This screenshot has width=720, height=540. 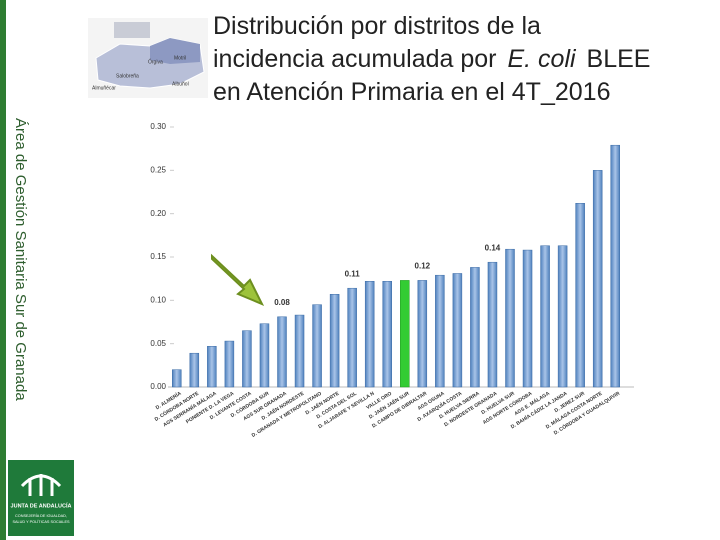 I want to click on logo-text: SALUD Y POLÍTICAS SOCIALES, so click(x=41, y=522).